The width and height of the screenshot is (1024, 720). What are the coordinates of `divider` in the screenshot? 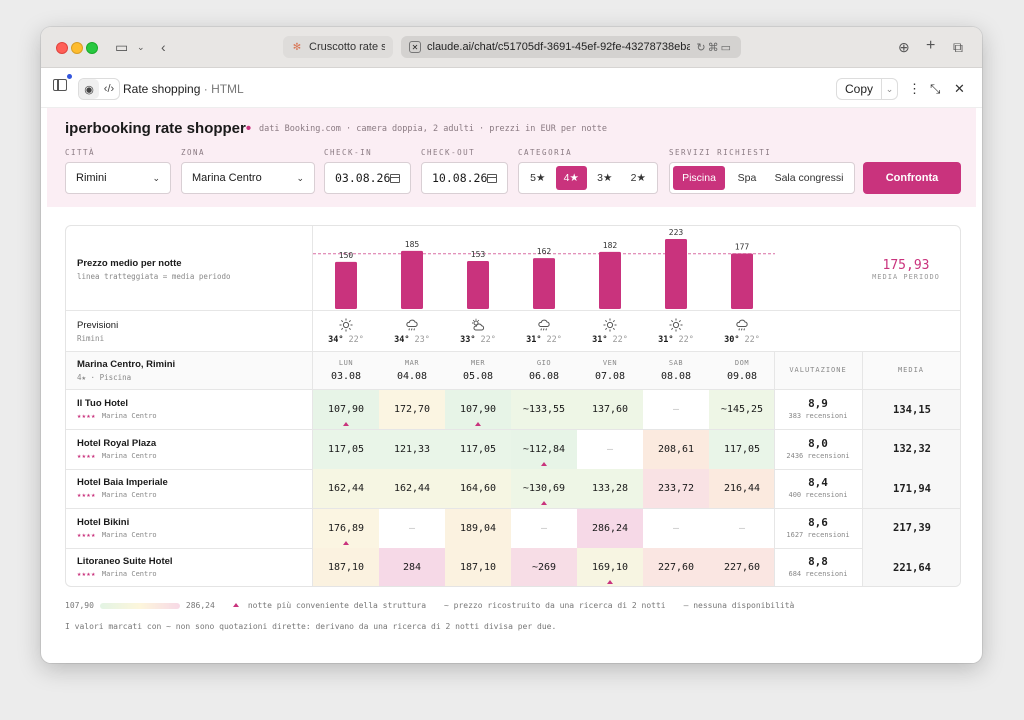 It's located at (513, 548).